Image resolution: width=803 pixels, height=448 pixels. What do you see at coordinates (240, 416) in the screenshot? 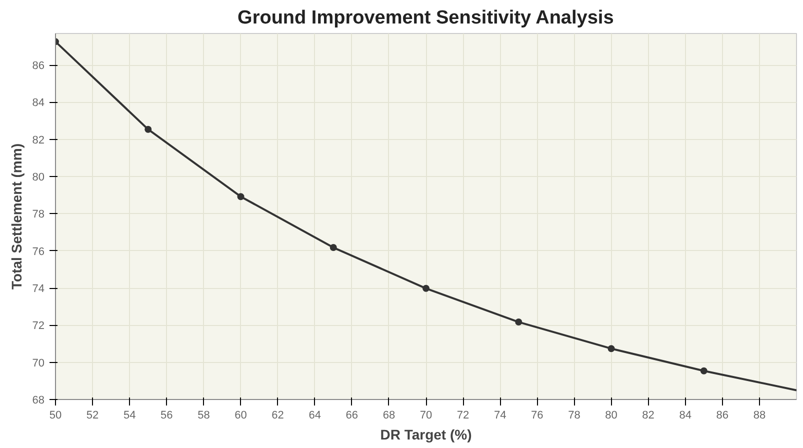
I see `x-tick-label: 60` at bounding box center [240, 416].